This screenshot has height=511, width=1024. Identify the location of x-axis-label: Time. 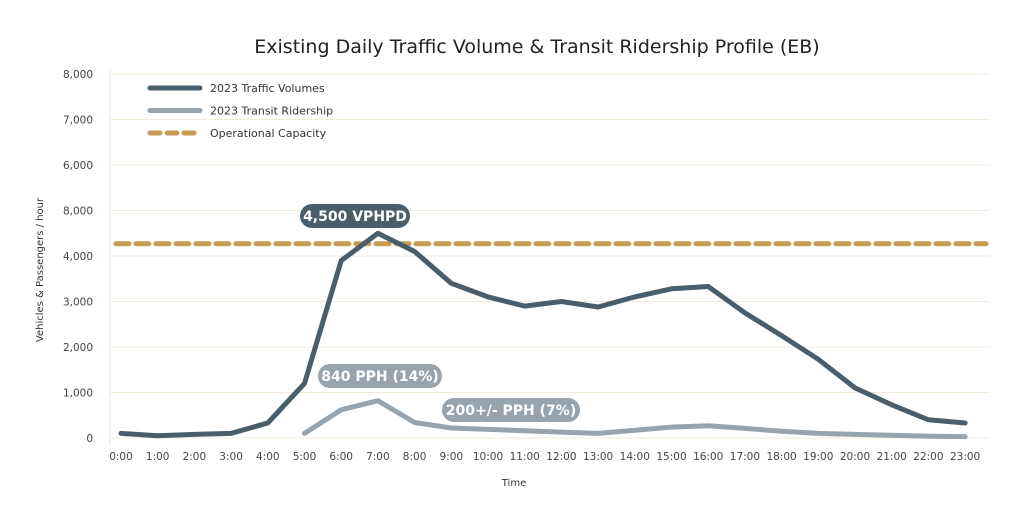
(513, 483).